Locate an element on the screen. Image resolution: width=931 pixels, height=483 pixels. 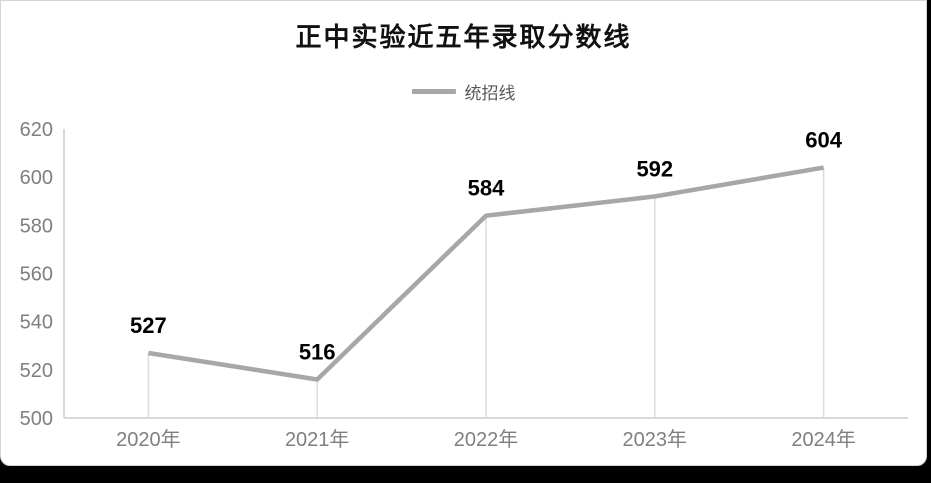
legend-item: 统招线 is located at coordinates (463, 91).